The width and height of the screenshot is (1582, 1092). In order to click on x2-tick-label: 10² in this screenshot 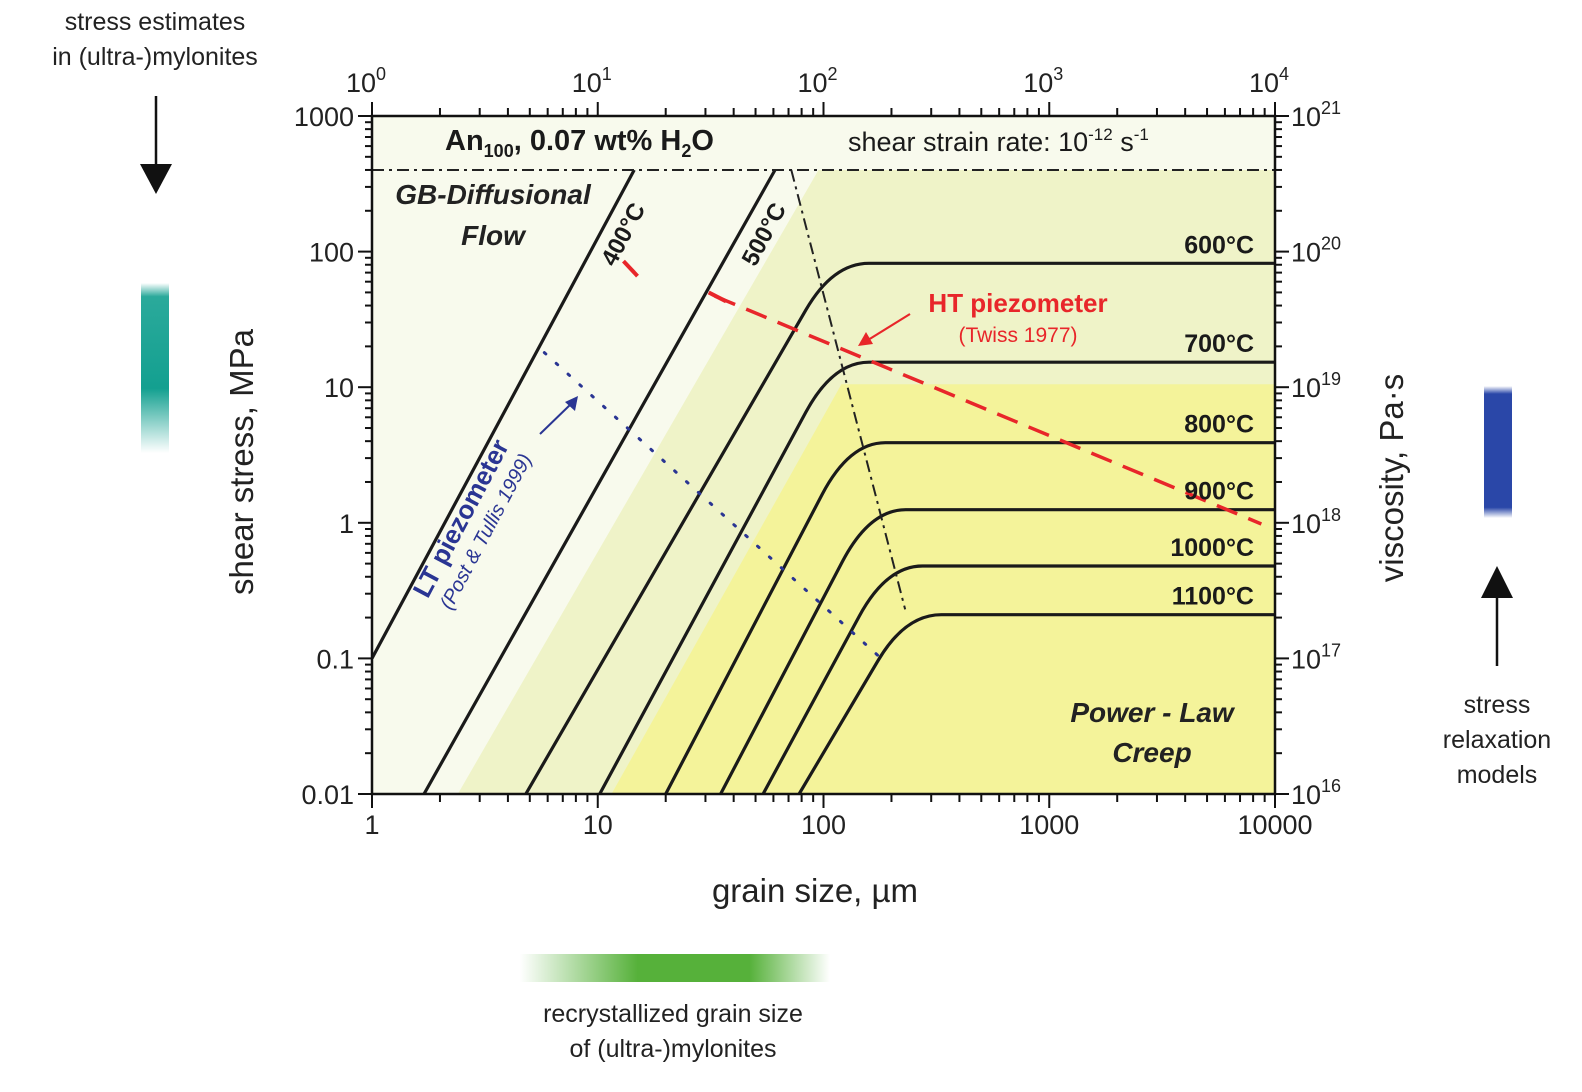, I will do `click(817, 81)`.